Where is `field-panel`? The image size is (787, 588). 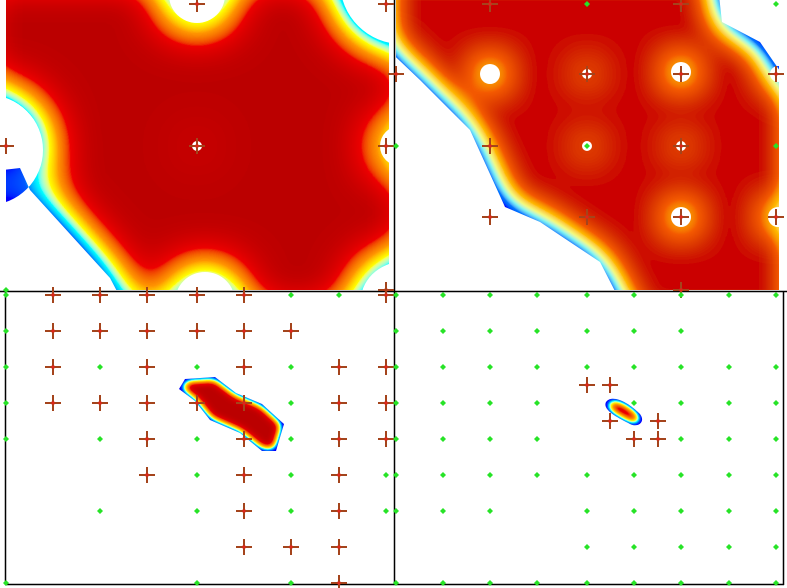
field-panel is located at coordinates (231, 414).